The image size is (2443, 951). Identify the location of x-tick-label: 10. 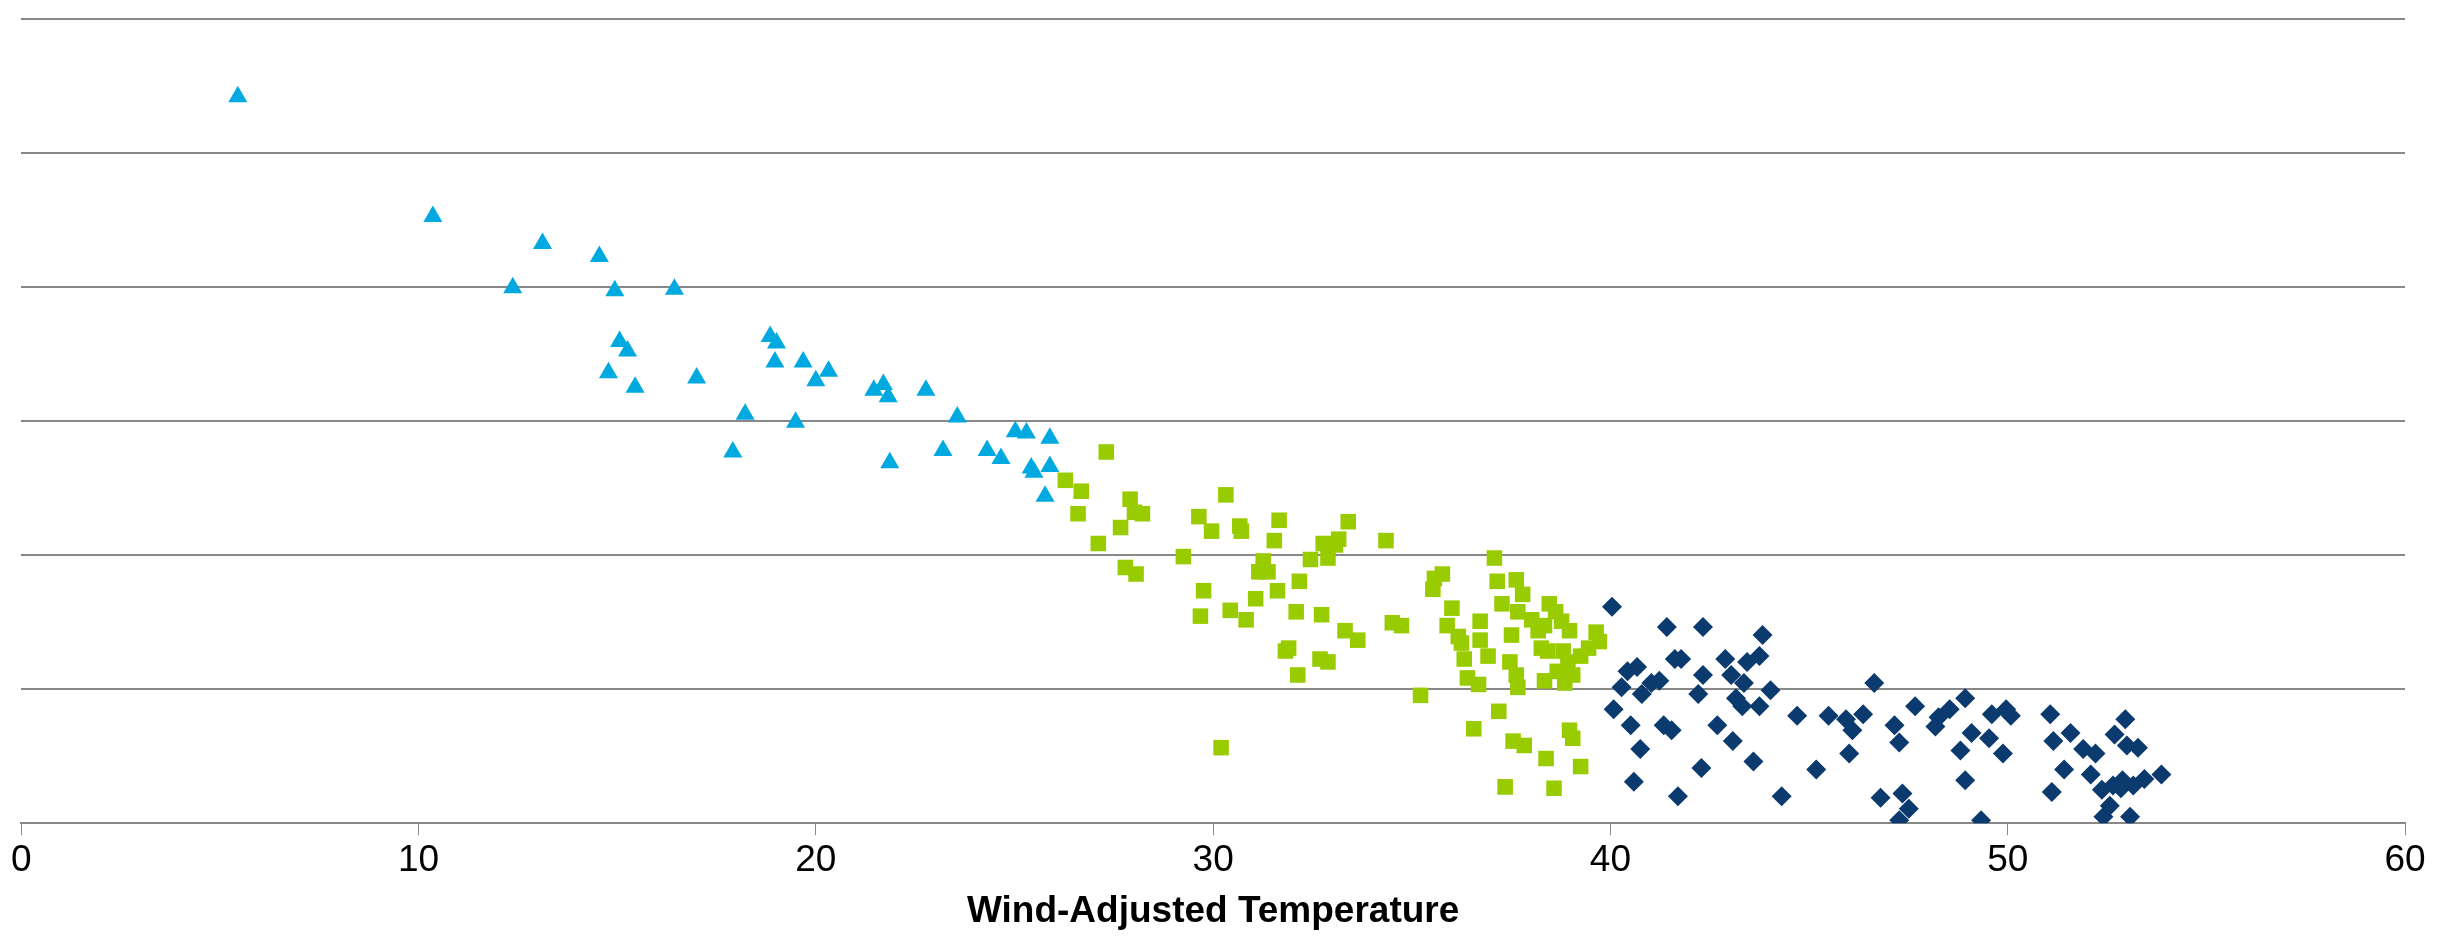
(419, 858).